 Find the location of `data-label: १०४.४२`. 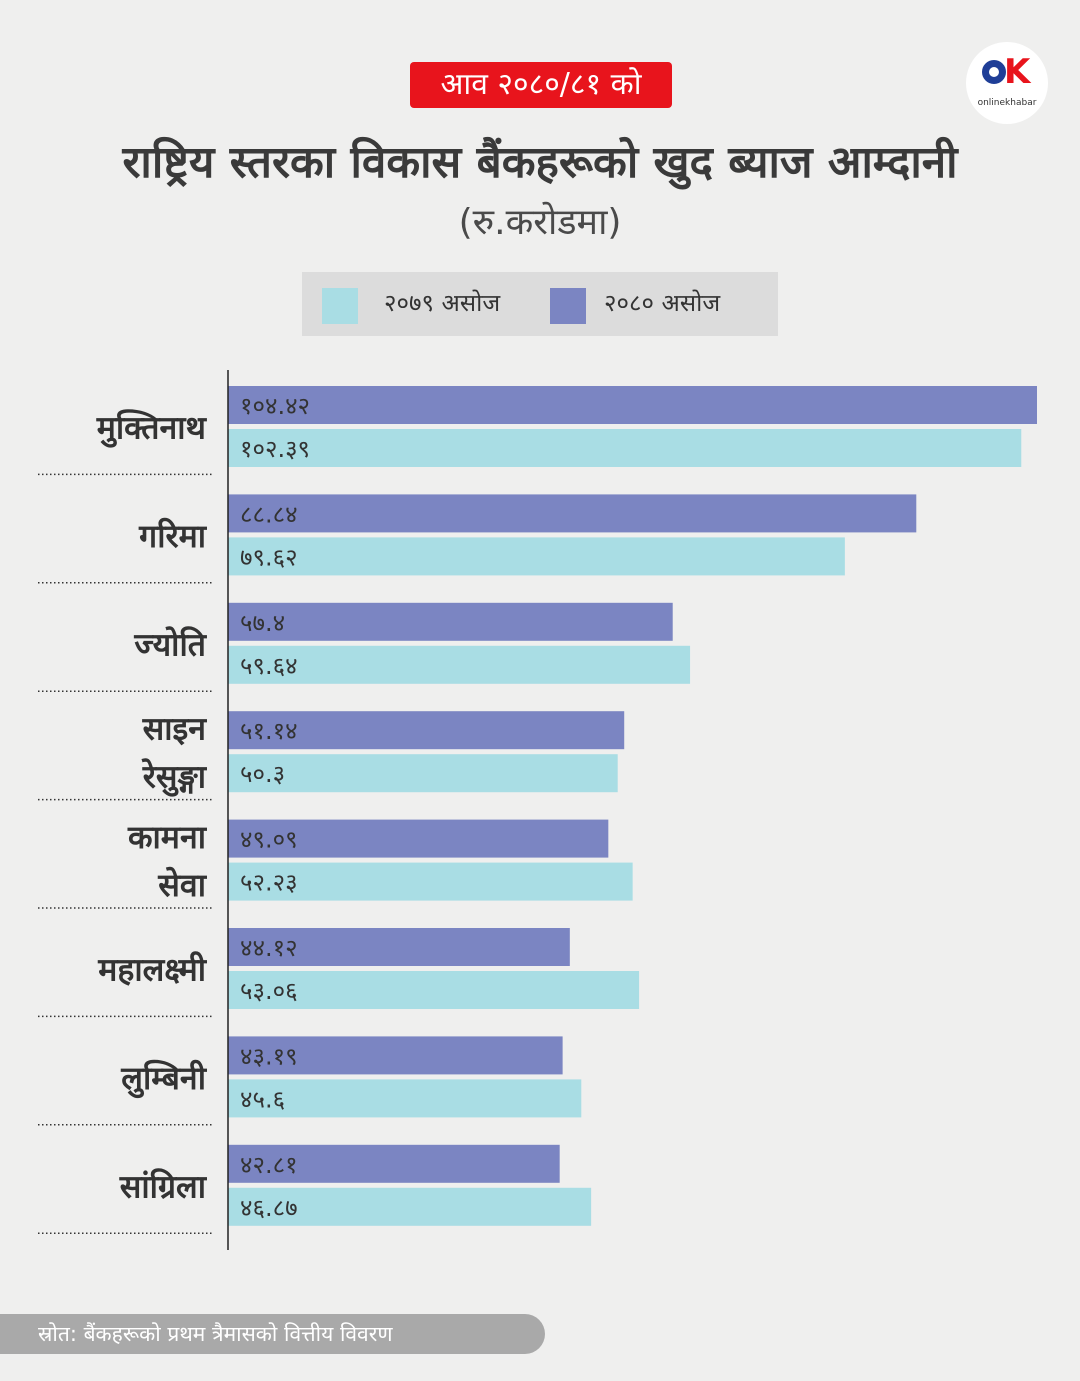

data-label: १०४.४२ is located at coordinates (275, 406).